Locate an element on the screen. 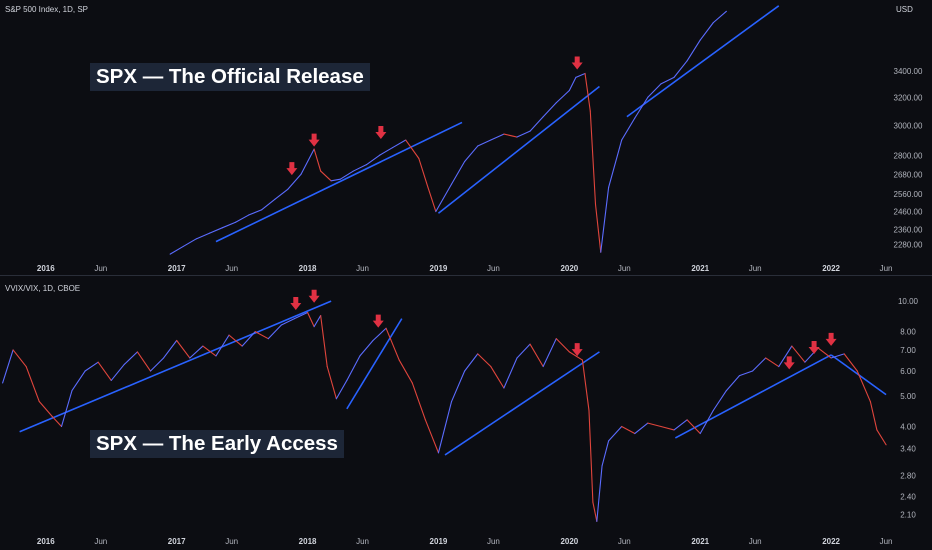 The height and width of the screenshot is (550, 932). vvix-x-tick-10: 2021 is located at coordinates (700, 541).